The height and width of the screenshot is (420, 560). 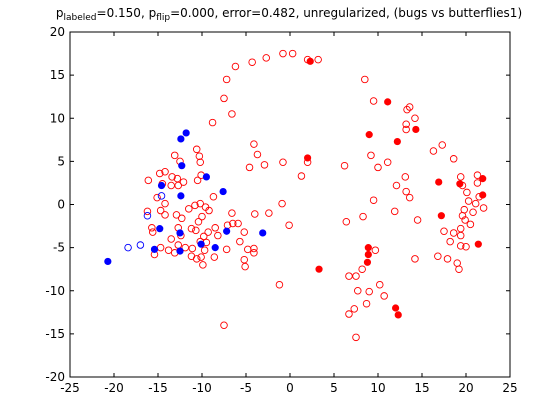 I want to click on y-tick-label: 0, so click(x=61, y=205).